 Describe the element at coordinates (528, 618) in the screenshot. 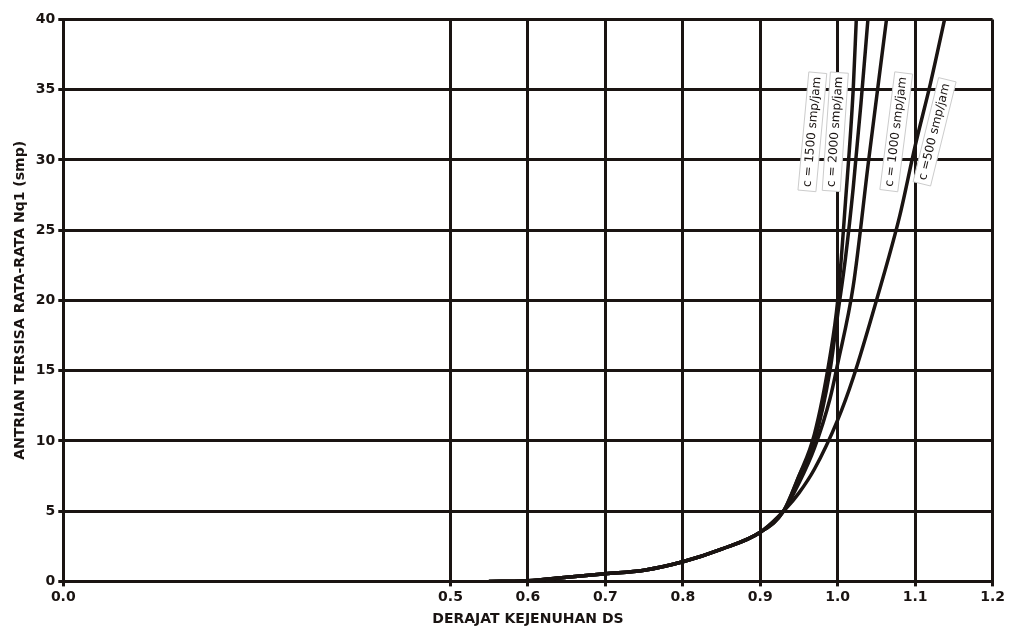

I see `x-axis-title: DERAJAT KEJENUHAN DS` at that location.